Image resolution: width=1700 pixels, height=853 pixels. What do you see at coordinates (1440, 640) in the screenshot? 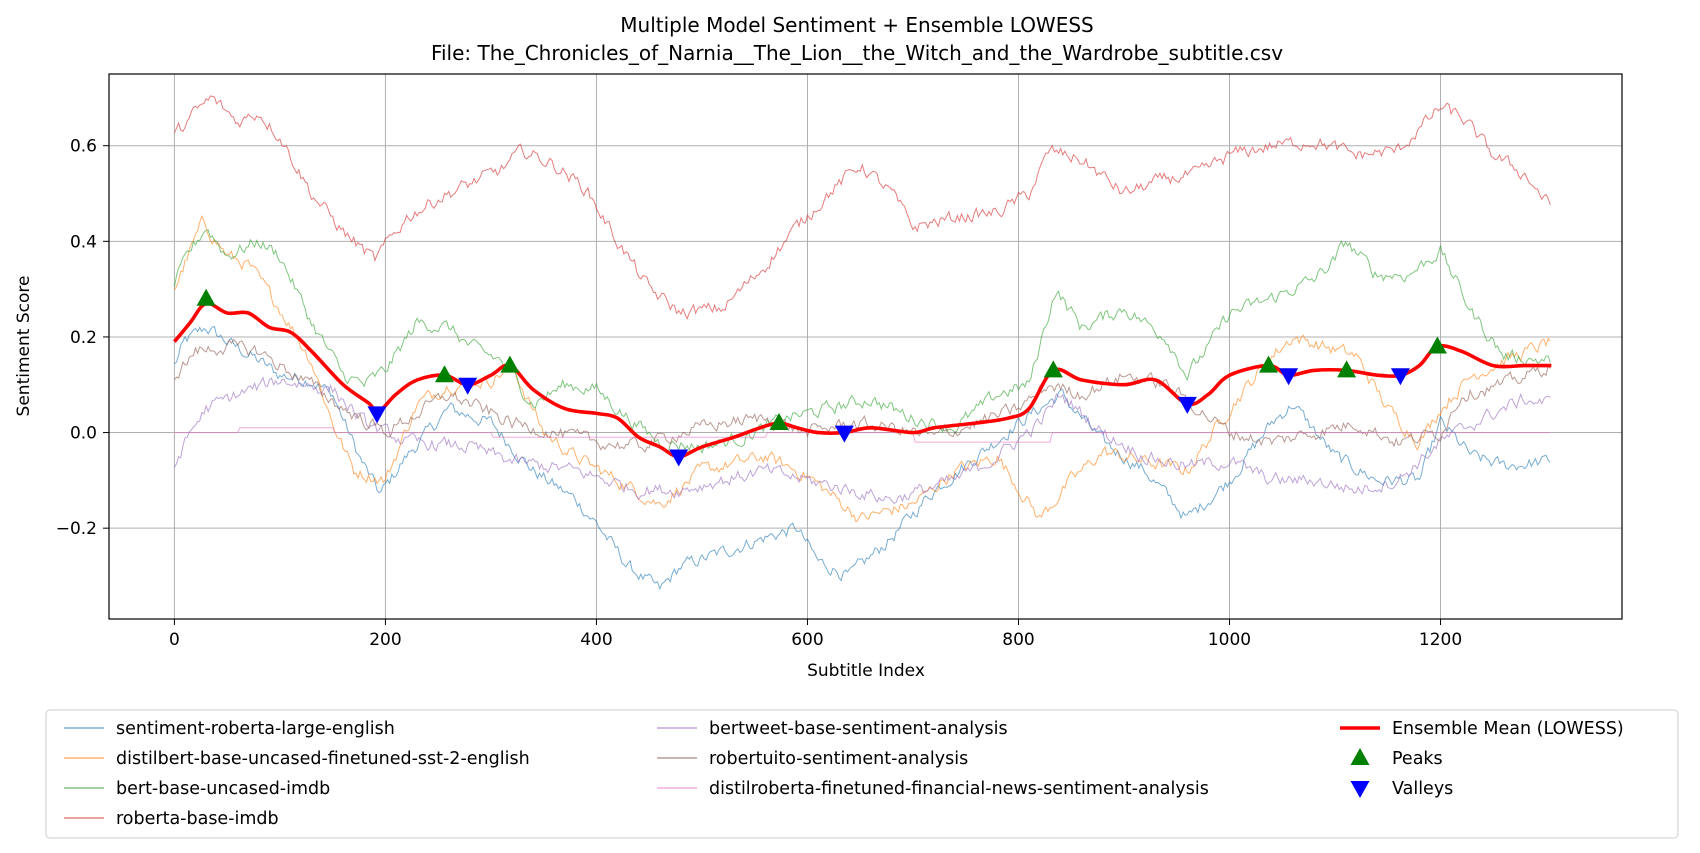
I see `x-tick-label: 1200` at bounding box center [1440, 640].